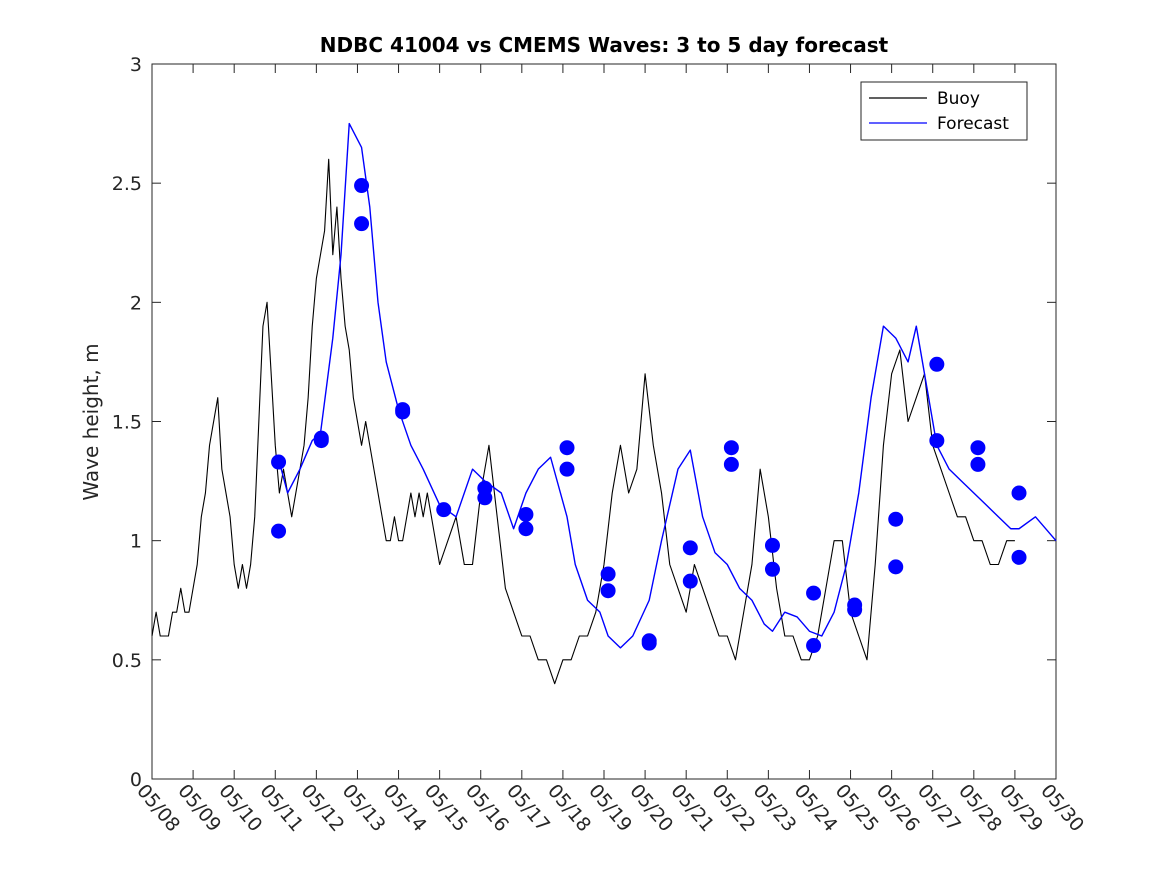 The height and width of the screenshot is (875, 1167). Describe the element at coordinates (127, 661) in the screenshot. I see `y-tick-label: 0.5` at that location.